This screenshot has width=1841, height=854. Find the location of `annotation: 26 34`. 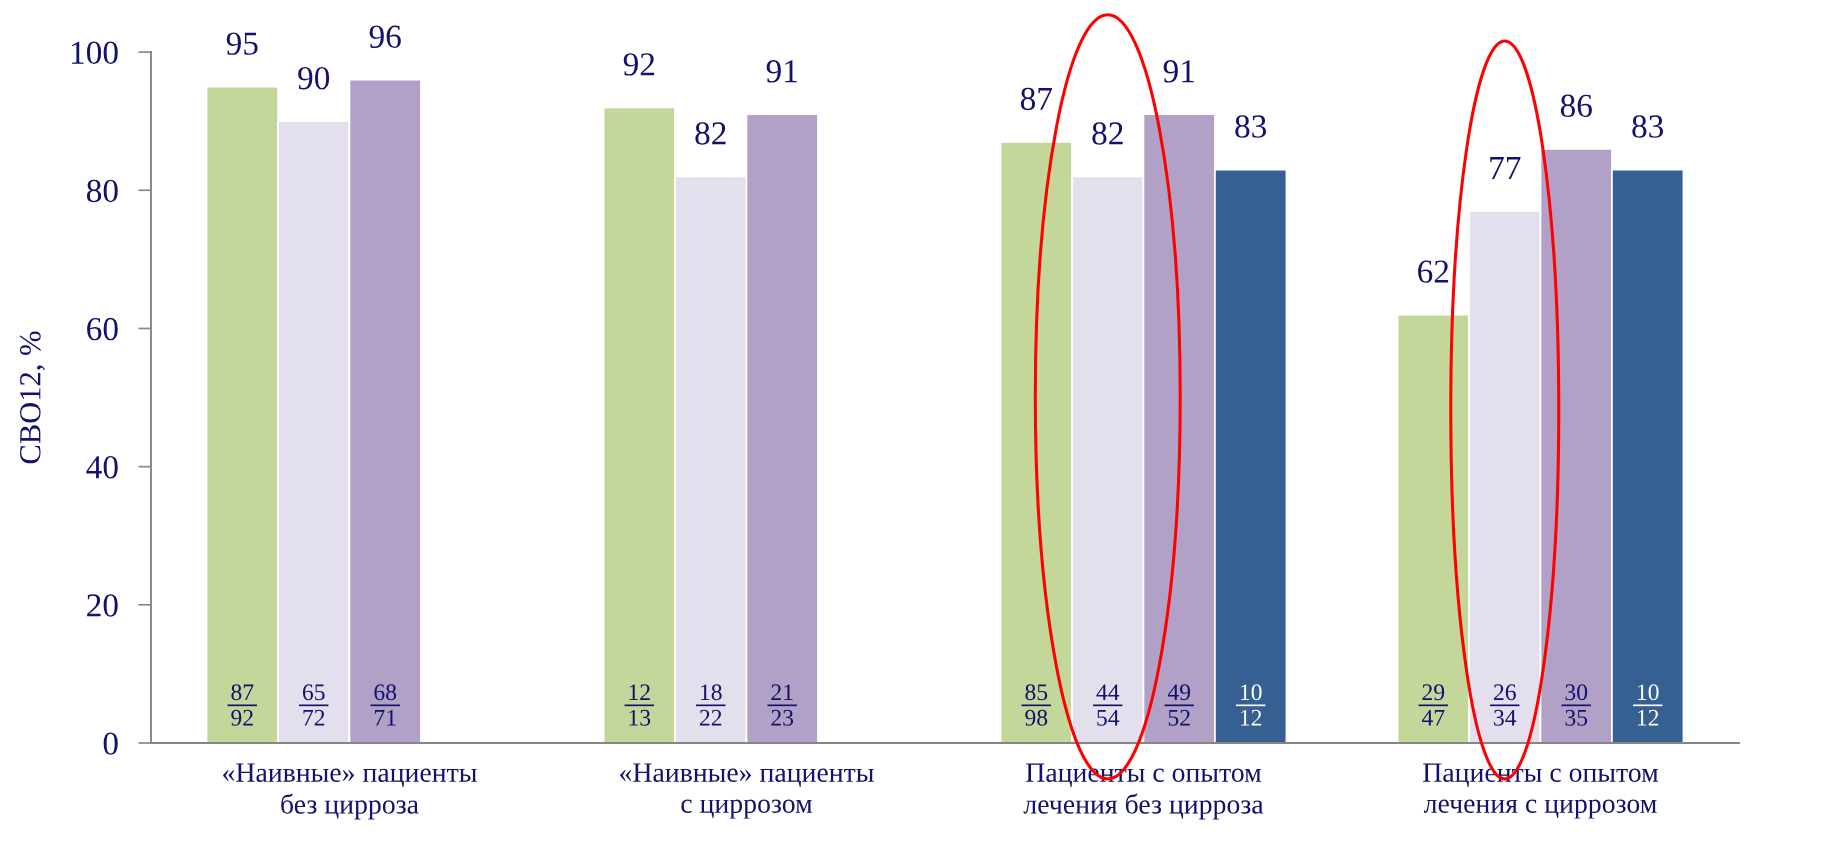

annotation: 26 34 is located at coordinates (1505, 705).